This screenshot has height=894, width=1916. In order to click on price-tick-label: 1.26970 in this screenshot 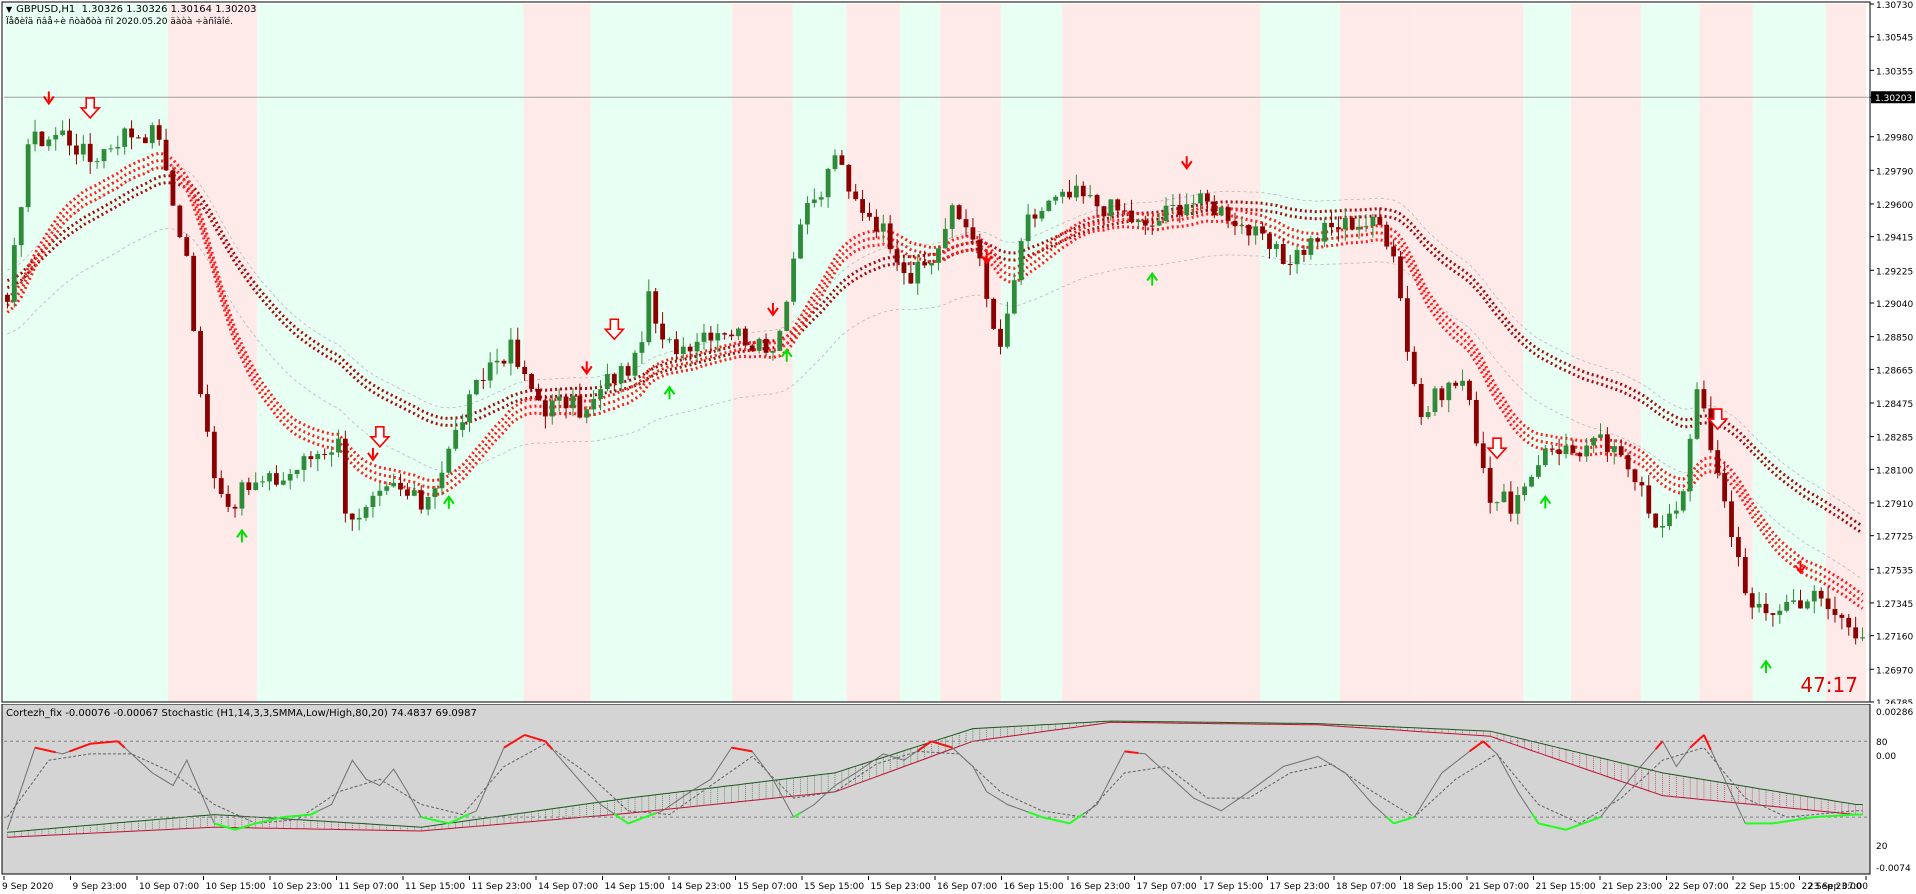, I will do `click(1894, 671)`.